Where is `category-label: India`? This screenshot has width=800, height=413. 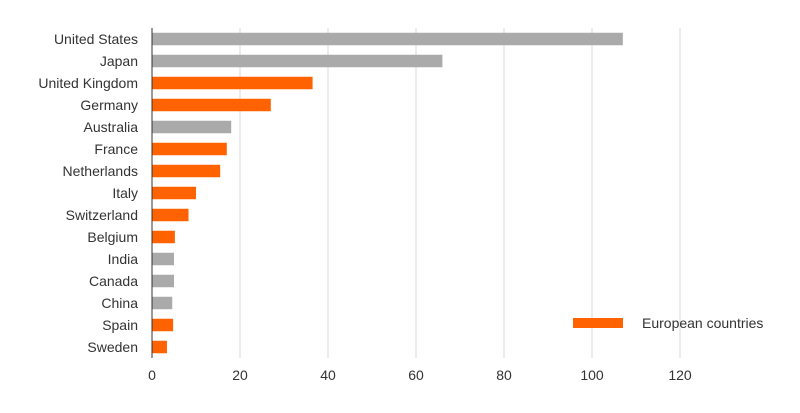 category-label: India is located at coordinates (123, 259).